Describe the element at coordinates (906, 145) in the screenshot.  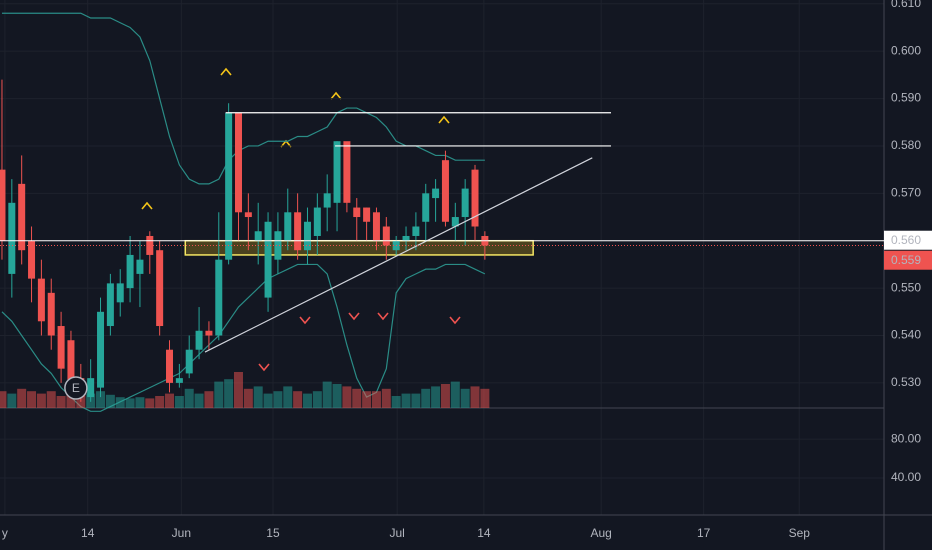
I see `y-tick-label: 0.580` at that location.